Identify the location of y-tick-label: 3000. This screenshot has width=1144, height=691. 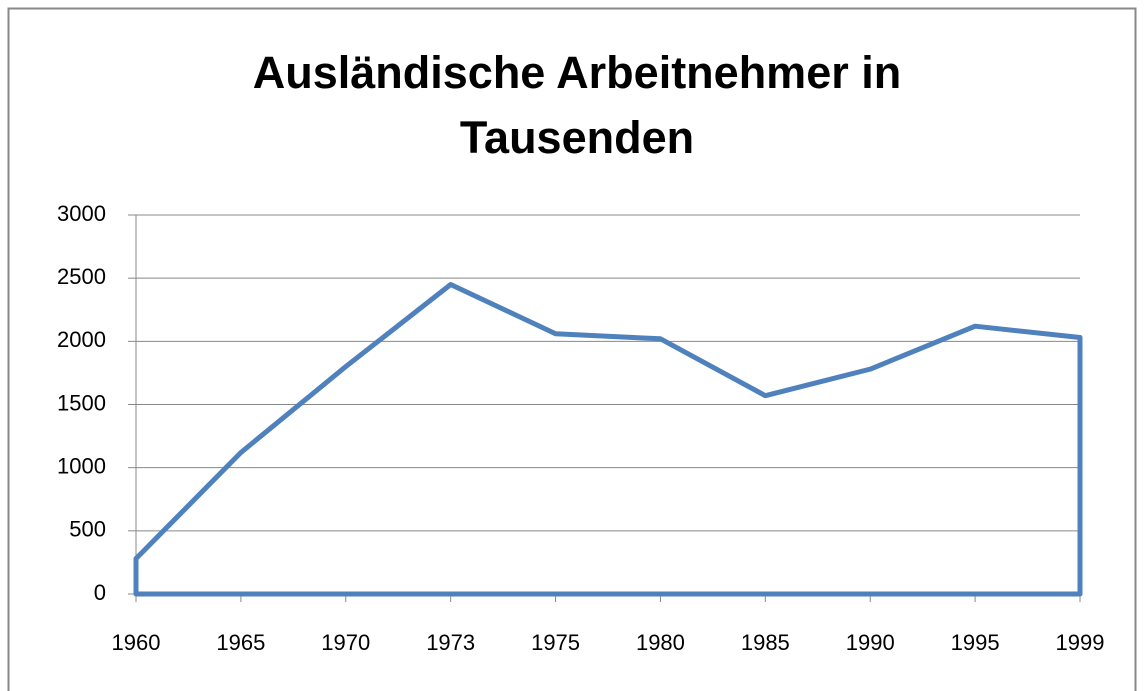
(81, 213).